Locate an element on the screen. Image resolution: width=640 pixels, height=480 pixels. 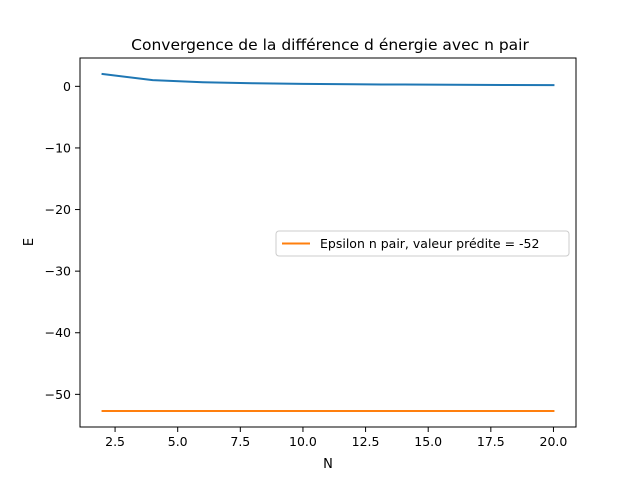
legend: Epsilon n pair, valeur prédite = -52 is located at coordinates (422, 243).